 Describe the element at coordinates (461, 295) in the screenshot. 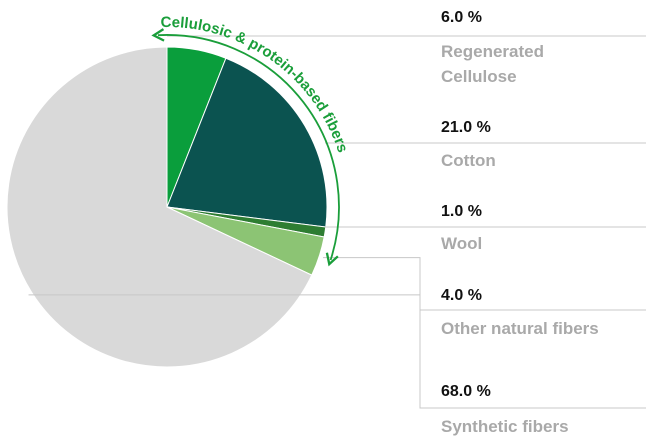

I see `value-label: 4.0 %` at that location.